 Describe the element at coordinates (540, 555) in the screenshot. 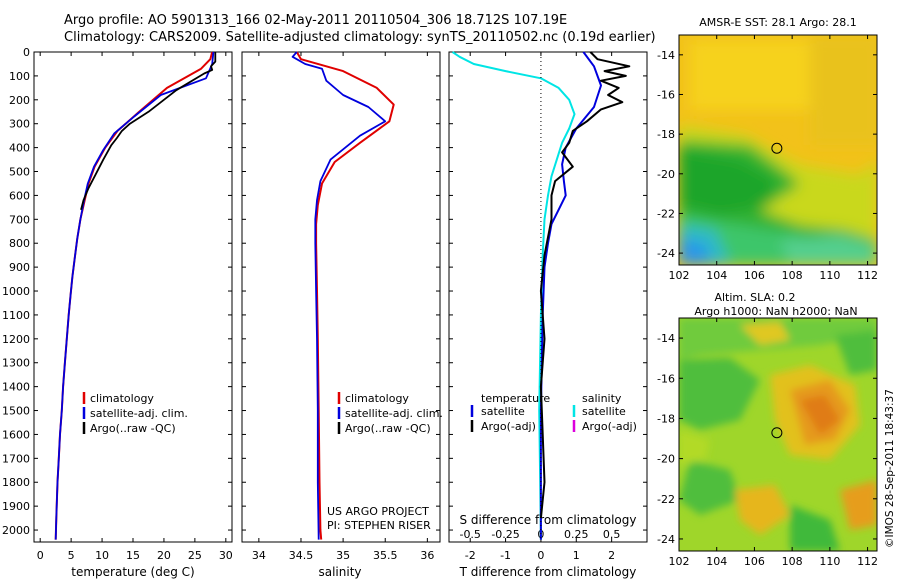

I see `t-difference-tick-label: 0` at that location.